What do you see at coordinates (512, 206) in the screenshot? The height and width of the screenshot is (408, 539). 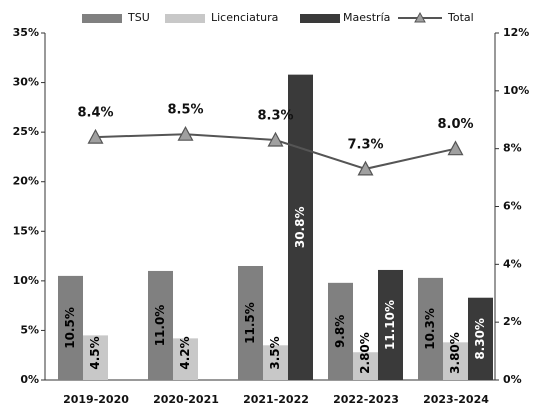 I see `y2-tick-label: 6%` at bounding box center [512, 206].